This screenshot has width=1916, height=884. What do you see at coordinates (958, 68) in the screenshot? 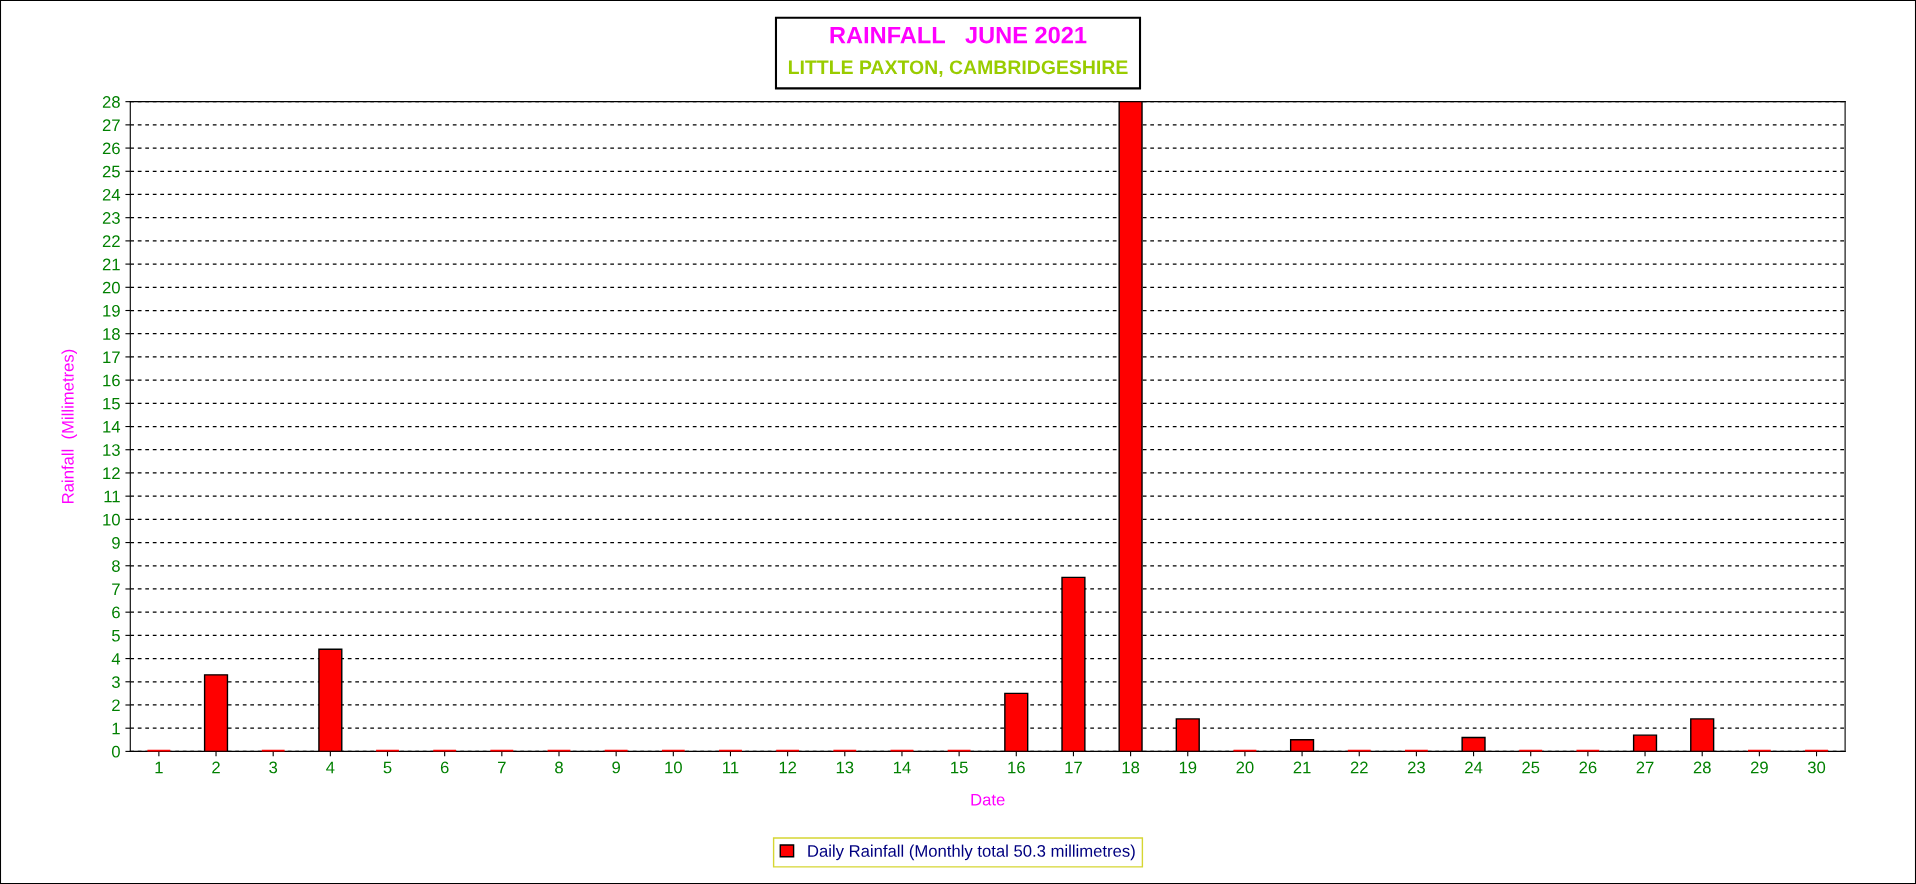
I see `chart-subtitle: LITTLE PAXTON, CAMBRIDGESHIRE` at bounding box center [958, 68].